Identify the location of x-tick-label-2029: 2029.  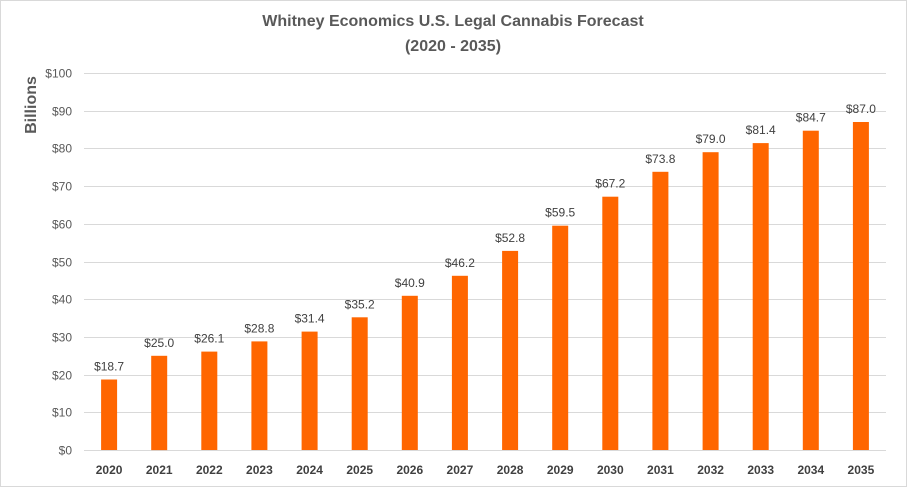
(560, 470).